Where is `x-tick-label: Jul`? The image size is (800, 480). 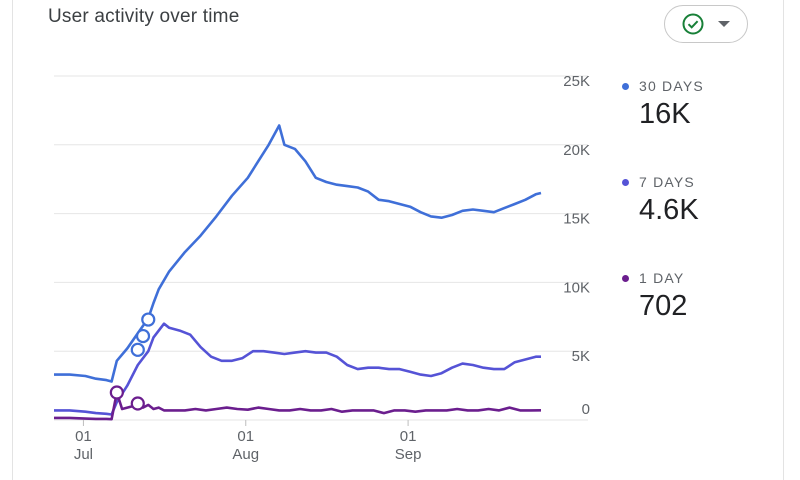 x-tick-label: Jul is located at coordinates (83, 454).